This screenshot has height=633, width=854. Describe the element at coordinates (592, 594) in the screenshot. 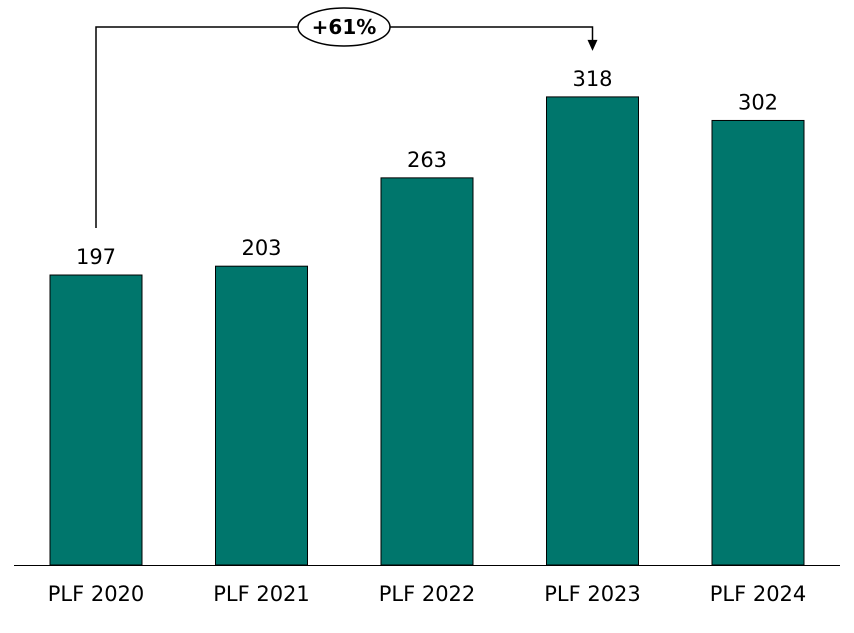

I see `x-tick-label: PLF 2023` at that location.